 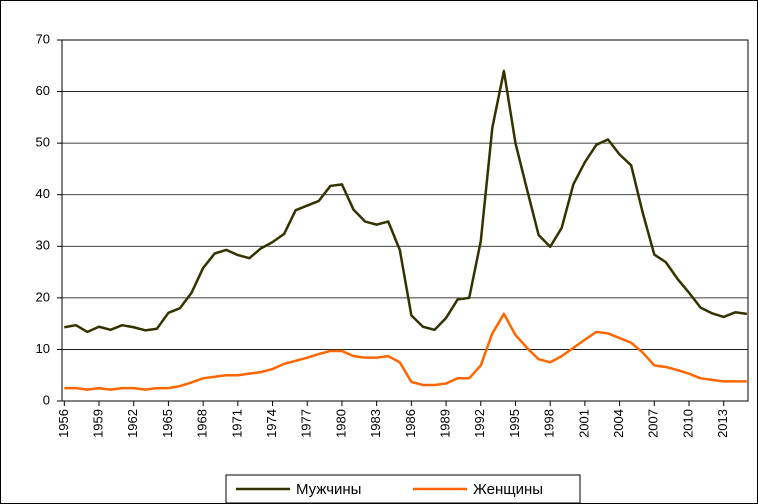 I want to click on x-tick-label: 2004, so click(x=618, y=423).